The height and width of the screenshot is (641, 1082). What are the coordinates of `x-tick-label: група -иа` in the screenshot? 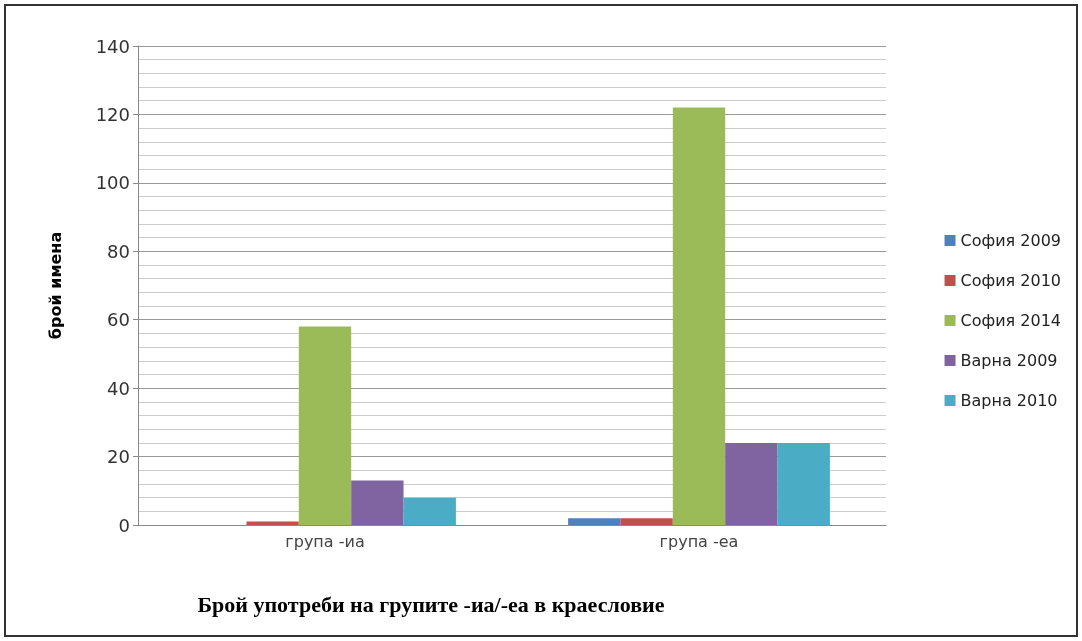 It's located at (325, 541).